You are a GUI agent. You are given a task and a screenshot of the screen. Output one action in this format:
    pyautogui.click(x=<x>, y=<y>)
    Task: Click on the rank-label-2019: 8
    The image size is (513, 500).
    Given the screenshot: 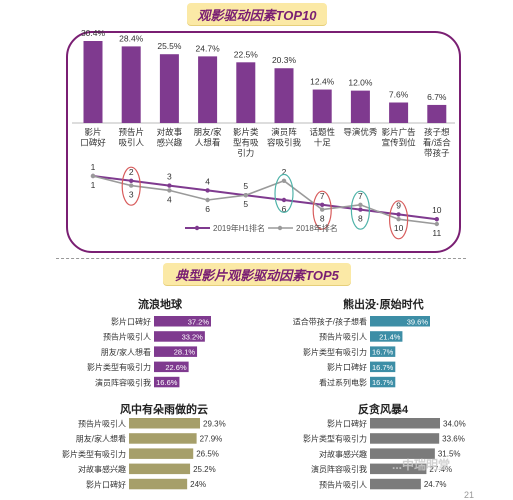 What is the action you would take?
    pyautogui.click(x=360, y=219)
    